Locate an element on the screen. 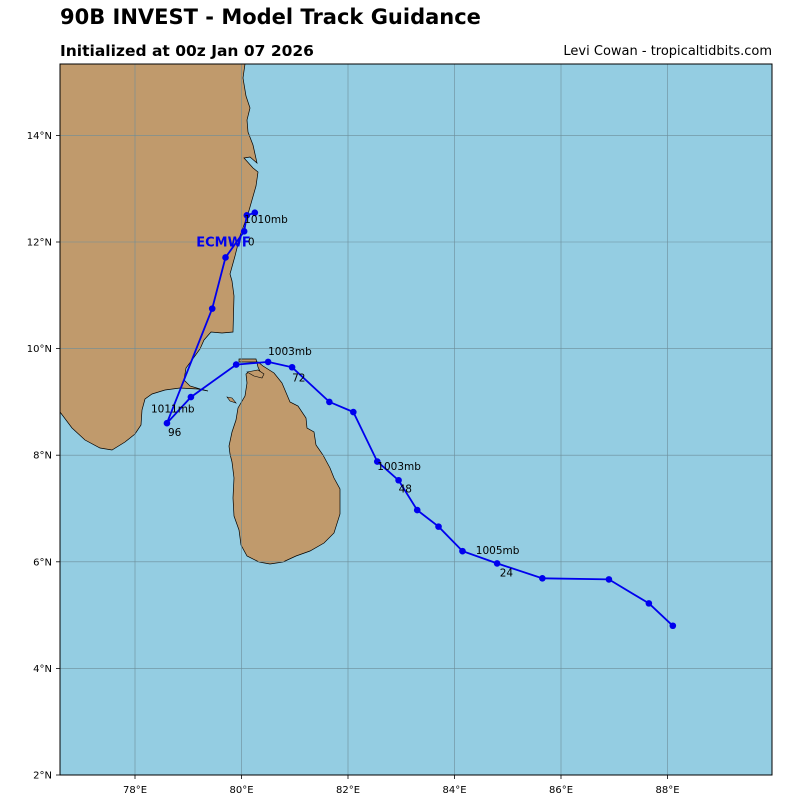  lon-tick-label: 88°E is located at coordinates (667, 790).